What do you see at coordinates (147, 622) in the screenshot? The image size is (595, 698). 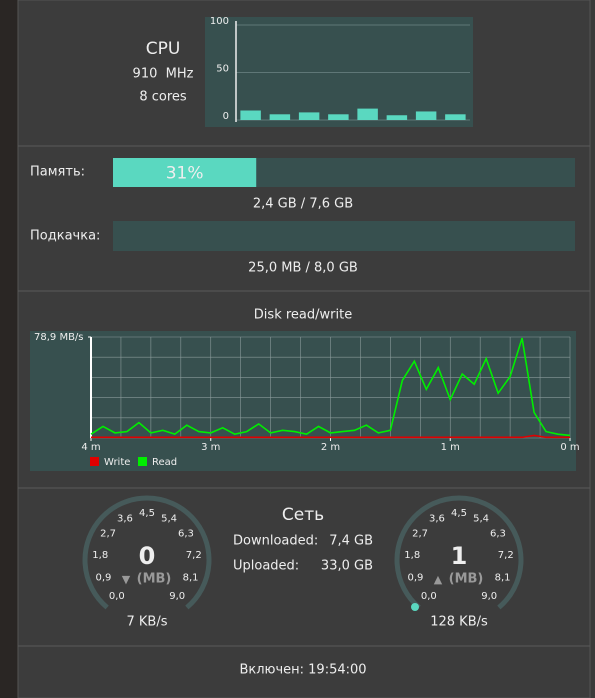 I see `gauge-rate: 7 KB/s` at bounding box center [147, 622].